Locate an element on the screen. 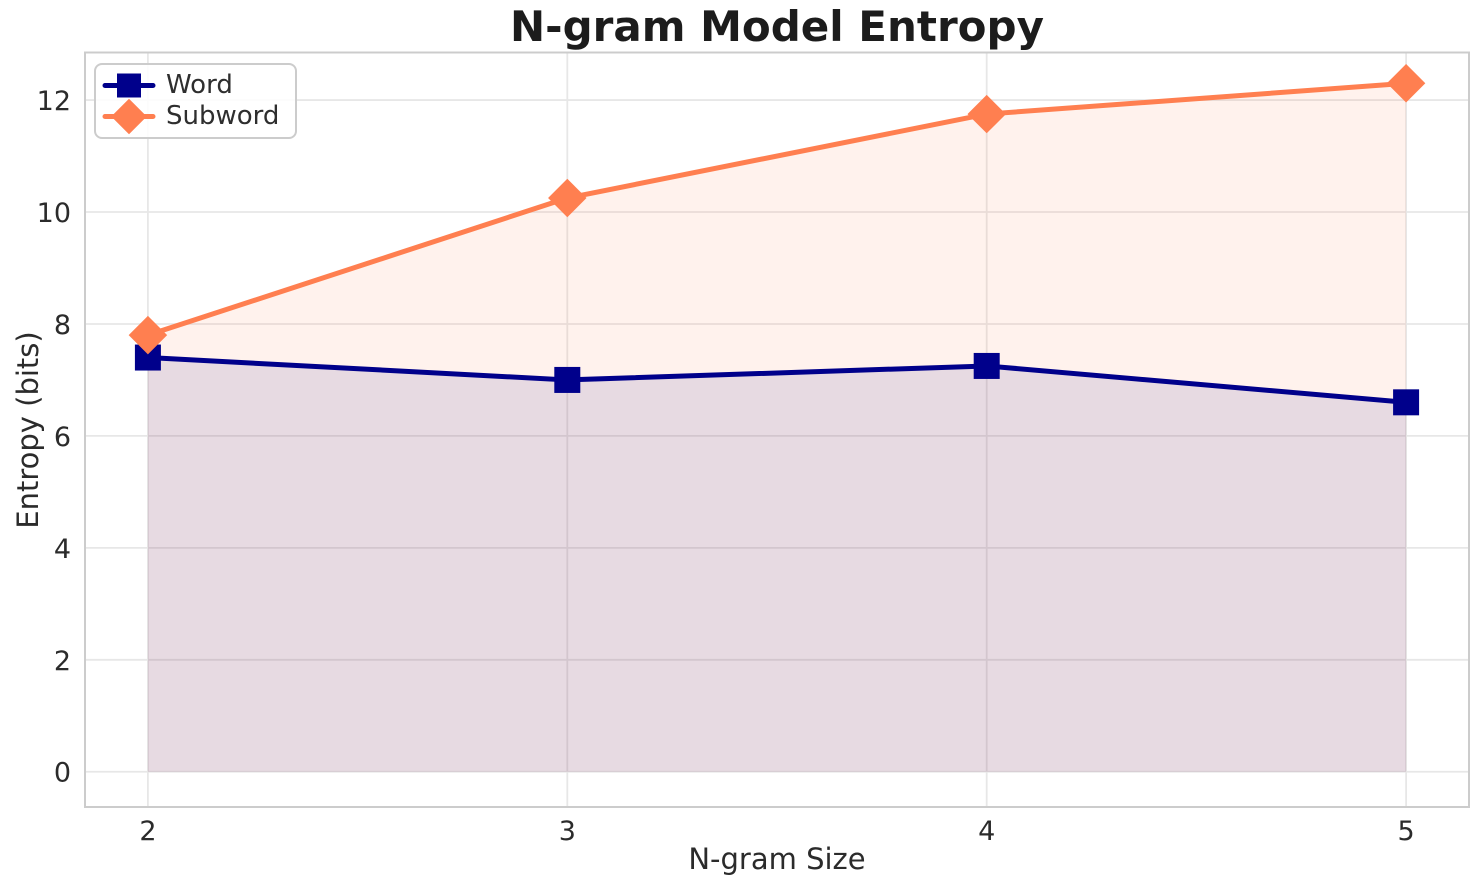 The image size is (1484, 885). y-tick-label: 0 is located at coordinates (62, 773).